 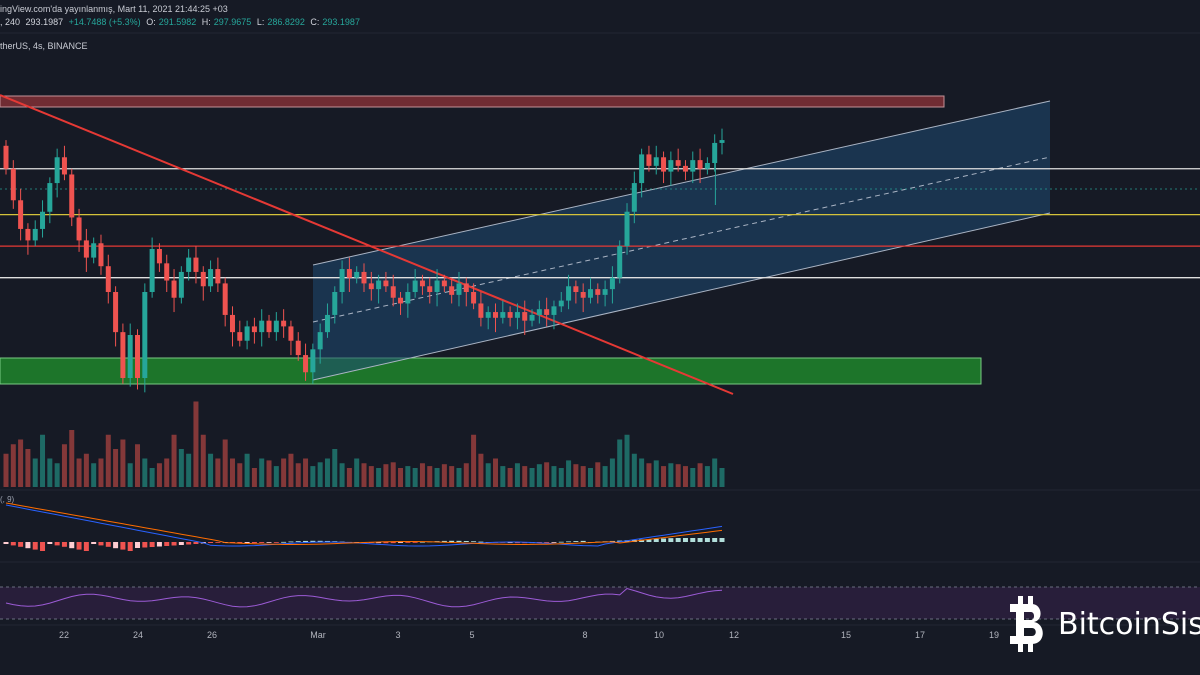 What do you see at coordinates (397, 635) in the screenshot?
I see `x-tick-label: 3` at bounding box center [397, 635].